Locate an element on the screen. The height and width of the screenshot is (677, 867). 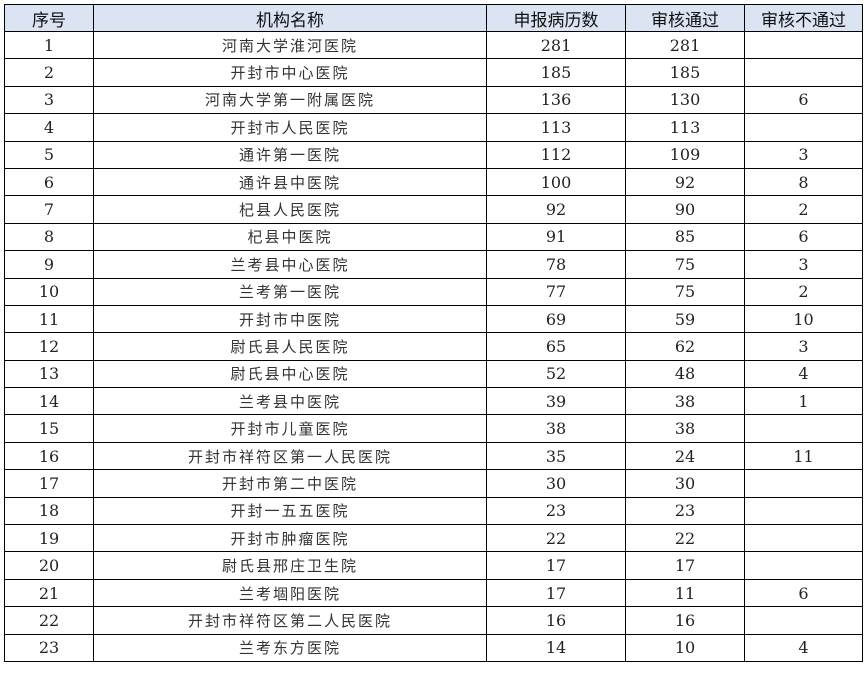
header-row: 序号 机构名称 申报病历数 审核通过 审核不通过 is located at coordinates (433, 18).